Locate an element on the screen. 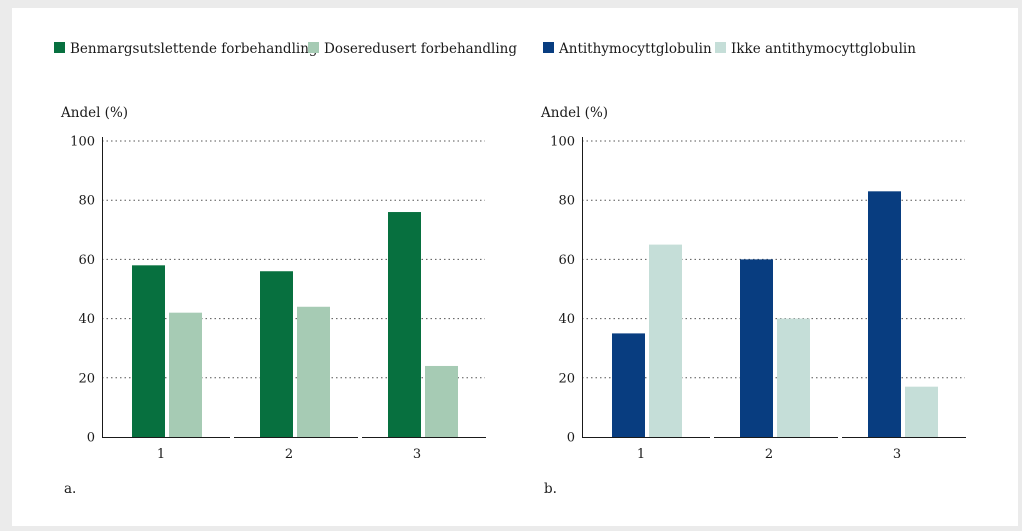  y-tick-label-2-40: 40 is located at coordinates (566, 319).